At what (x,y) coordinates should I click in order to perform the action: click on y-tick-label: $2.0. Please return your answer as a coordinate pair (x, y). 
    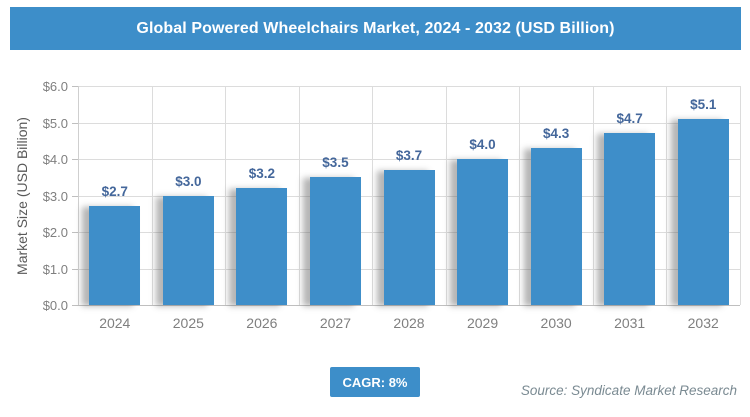
    Looking at the image, I should click on (55, 232).